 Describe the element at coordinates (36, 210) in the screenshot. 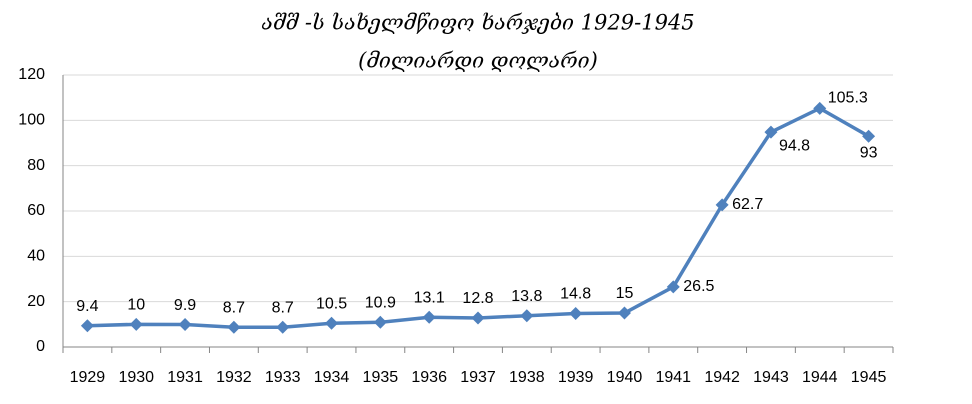

I see `y-tick-label: 60` at that location.